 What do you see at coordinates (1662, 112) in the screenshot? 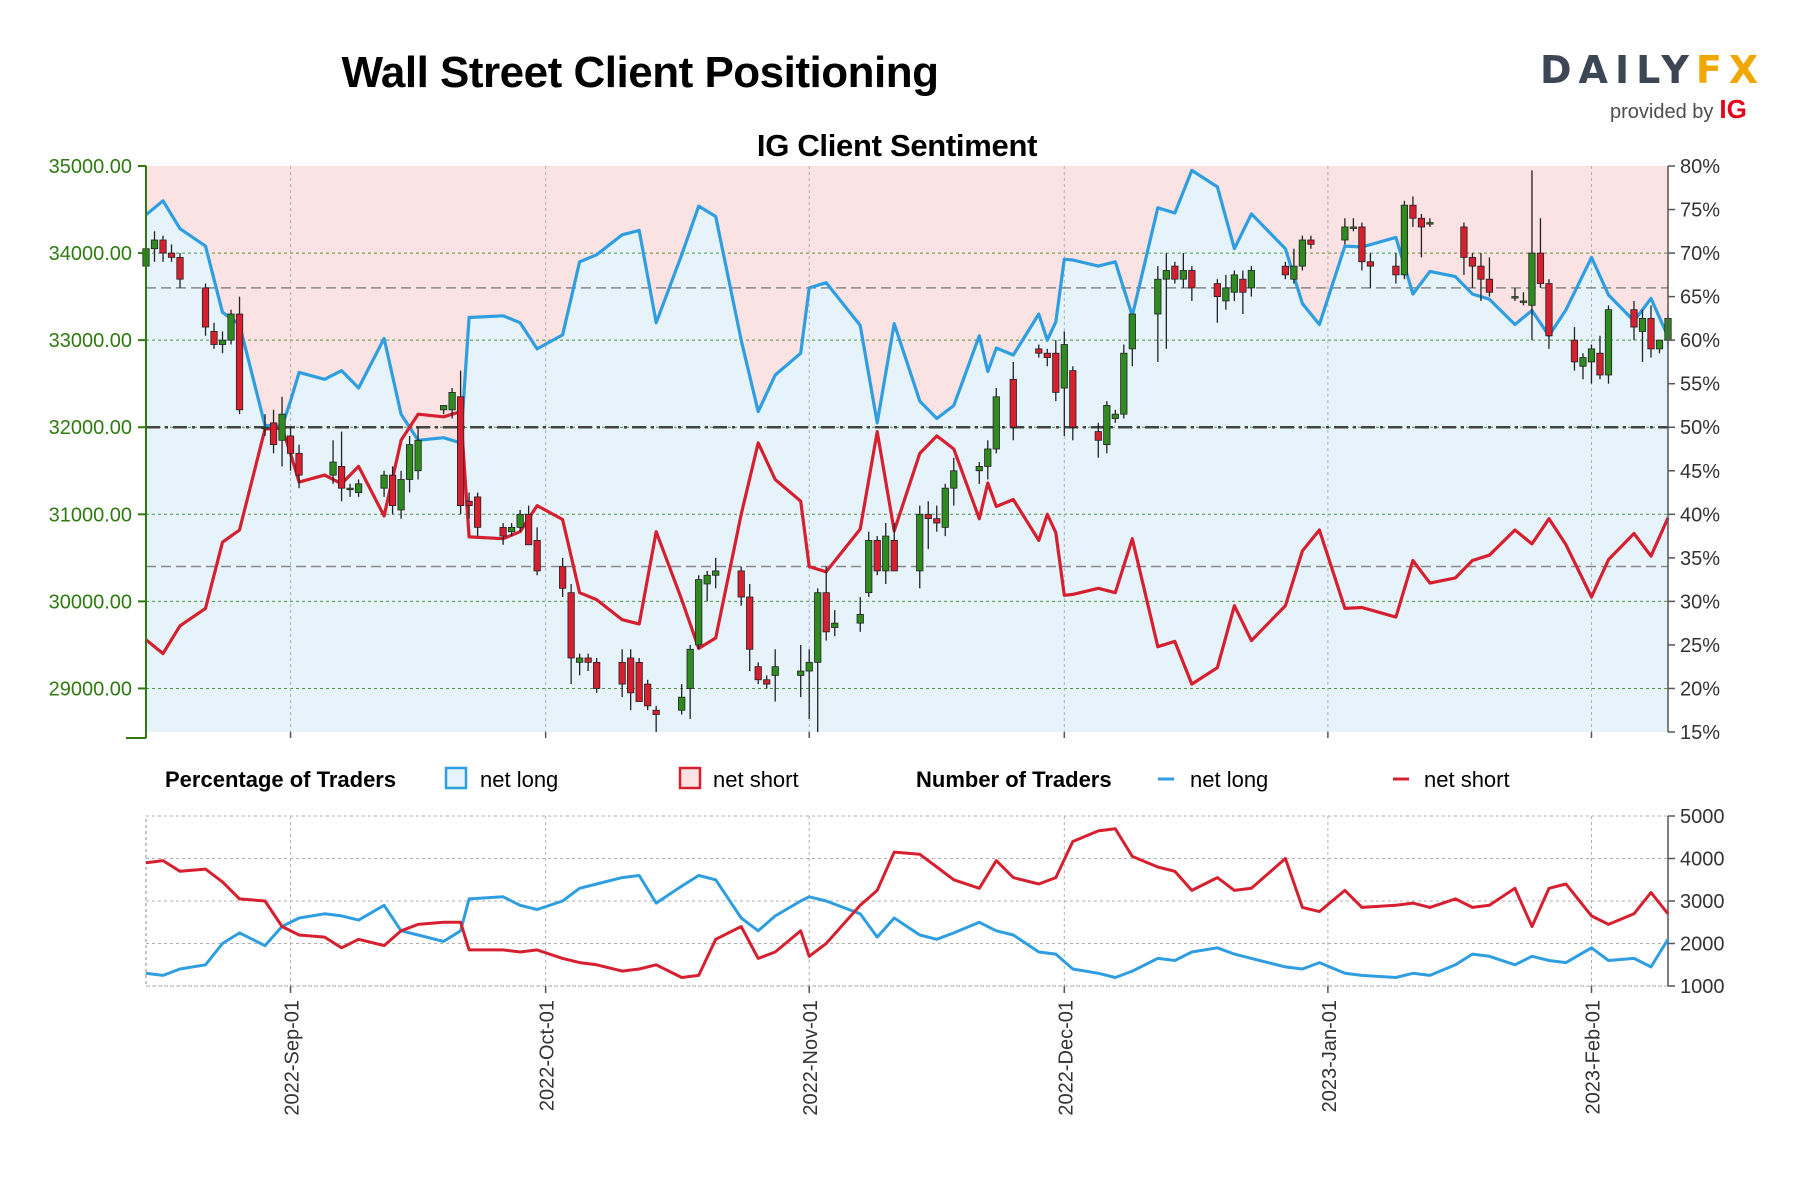
I see `logo-provided-text: provided by` at bounding box center [1662, 112].